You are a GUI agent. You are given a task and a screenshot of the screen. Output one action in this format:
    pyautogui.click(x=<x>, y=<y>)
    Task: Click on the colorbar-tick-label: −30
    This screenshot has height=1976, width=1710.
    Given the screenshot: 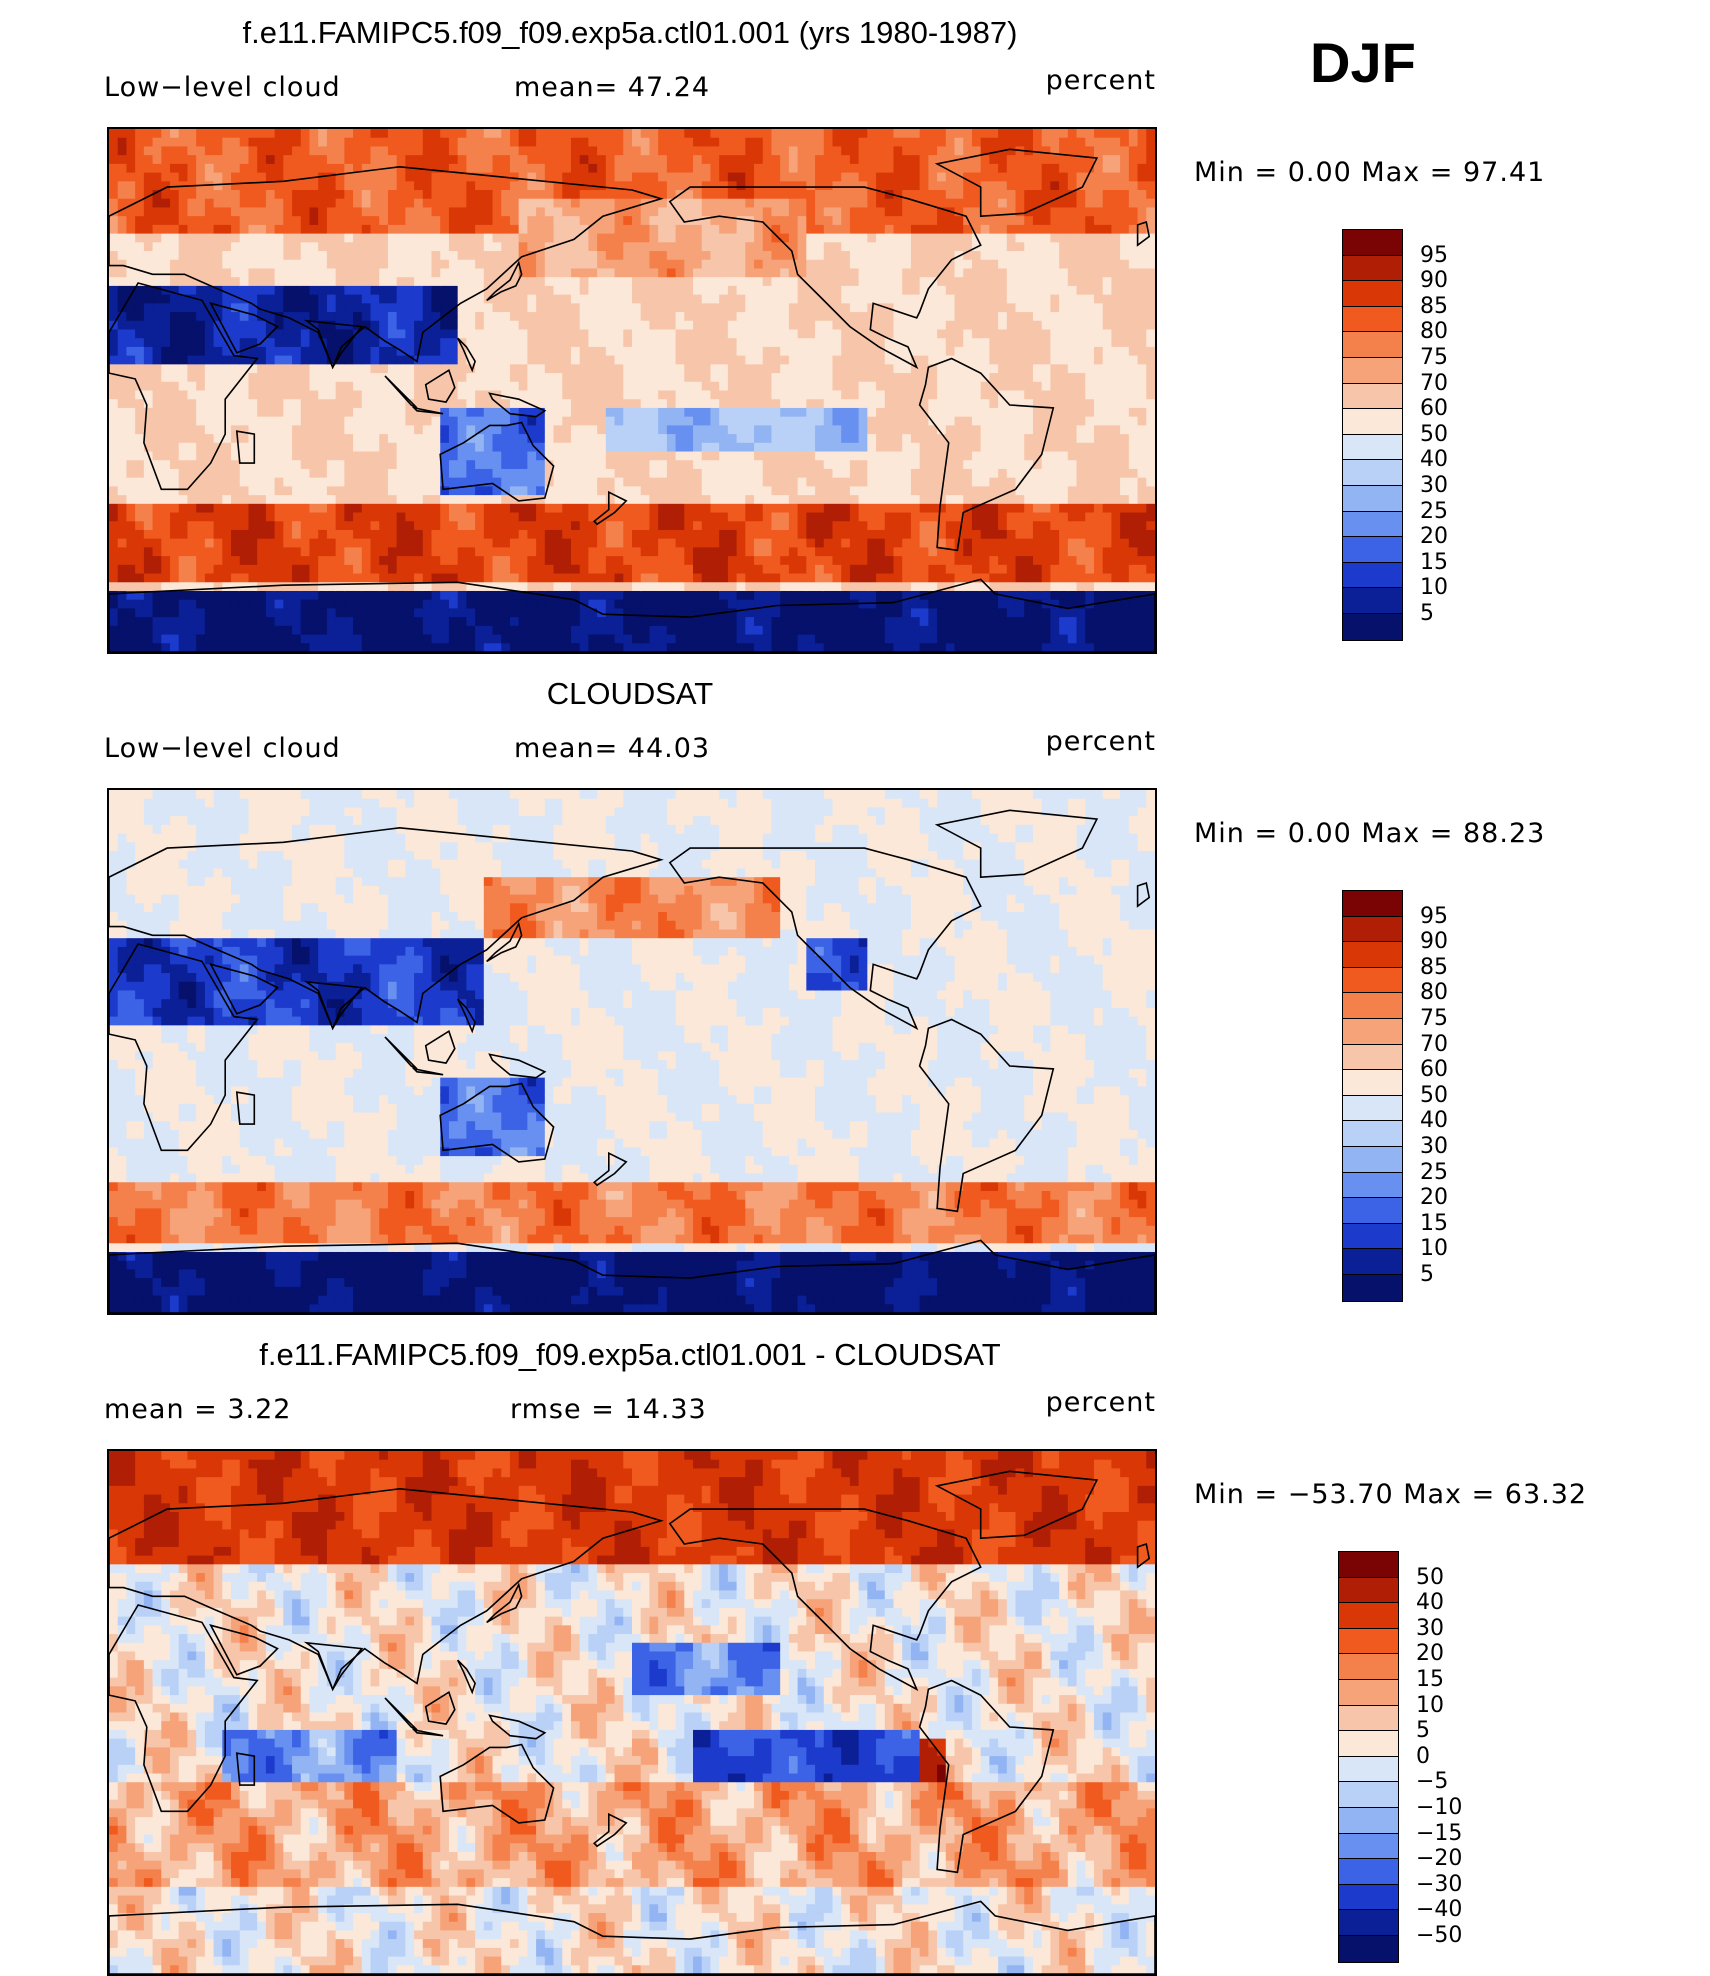 What is the action you would take?
    pyautogui.click(x=1439, y=1884)
    